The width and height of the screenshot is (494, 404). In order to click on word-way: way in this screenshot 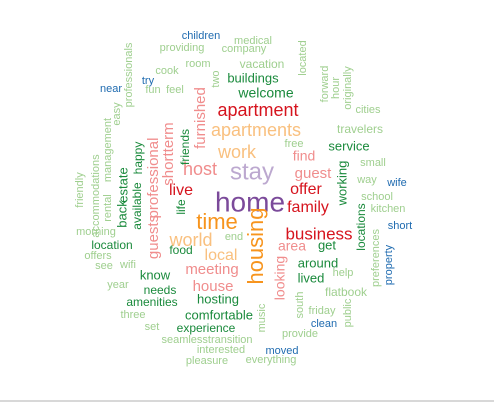, I will do `click(366, 180)`.